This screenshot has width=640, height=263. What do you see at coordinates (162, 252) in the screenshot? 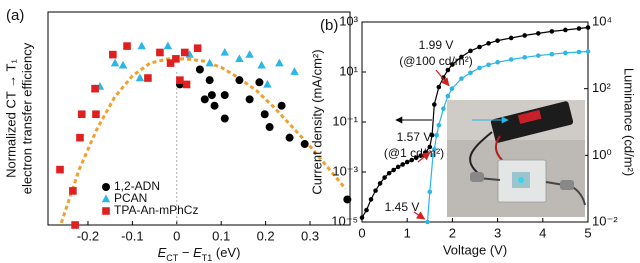
I see `x-axis-label-part: E` at bounding box center [162, 252].